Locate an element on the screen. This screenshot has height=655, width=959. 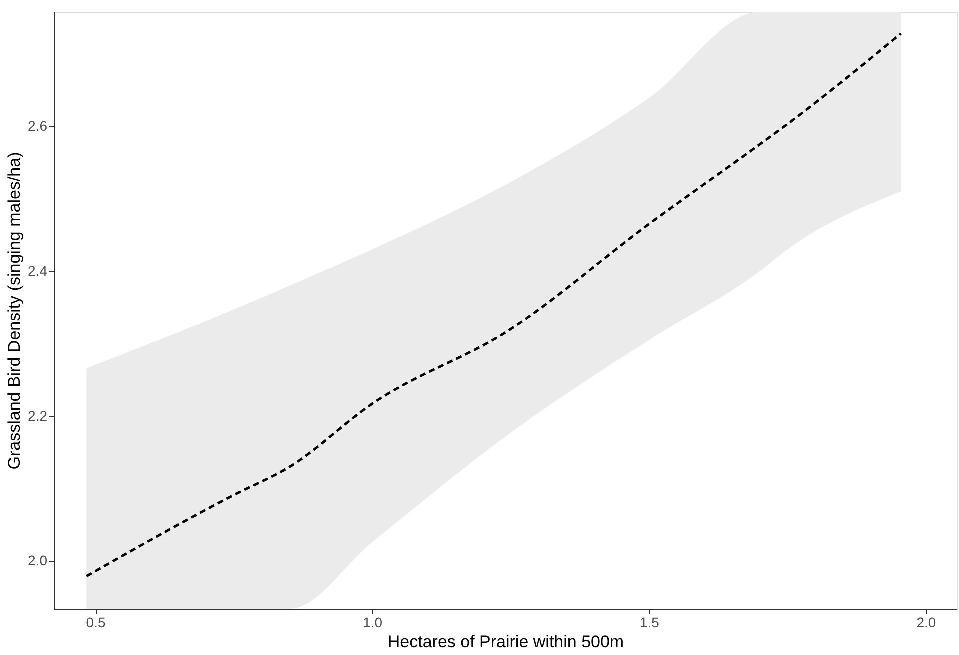
y-tick-label: 2.6 is located at coordinates (38, 126).